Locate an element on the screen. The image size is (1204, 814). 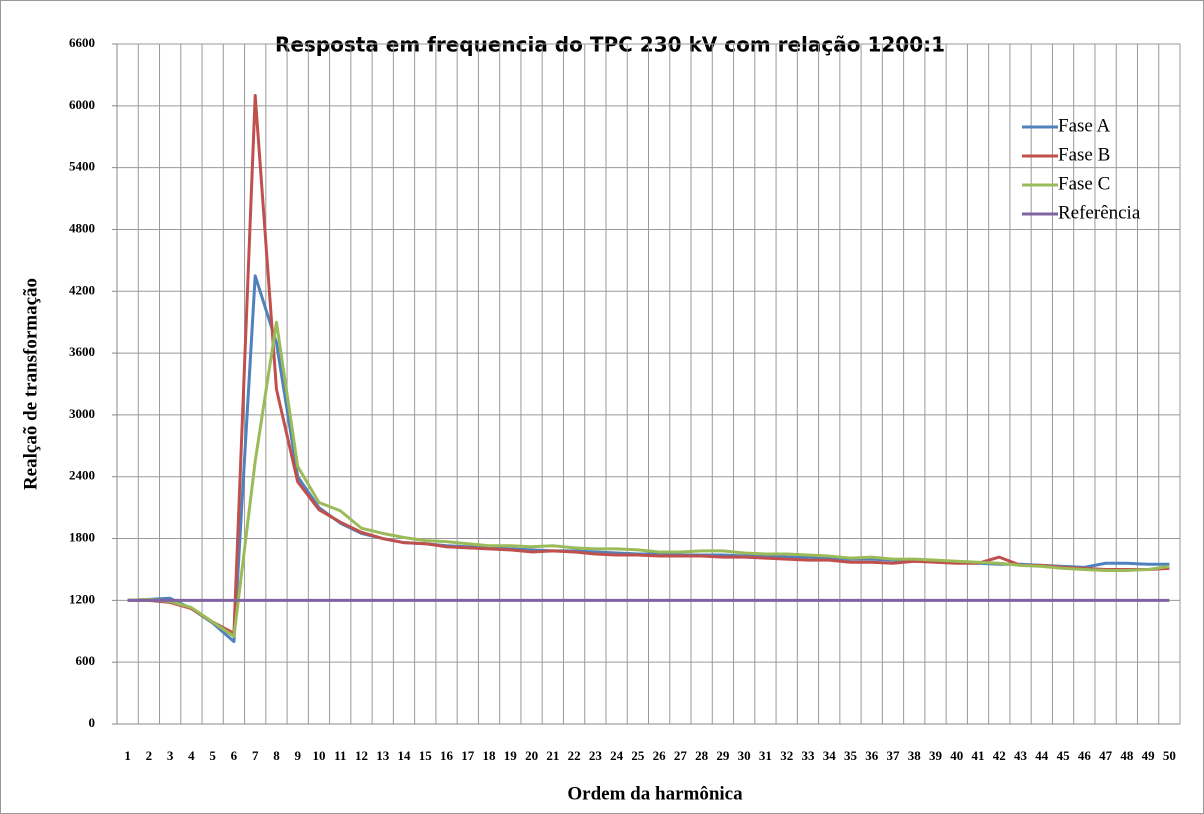
x-tick-label: 22 is located at coordinates (574, 755).